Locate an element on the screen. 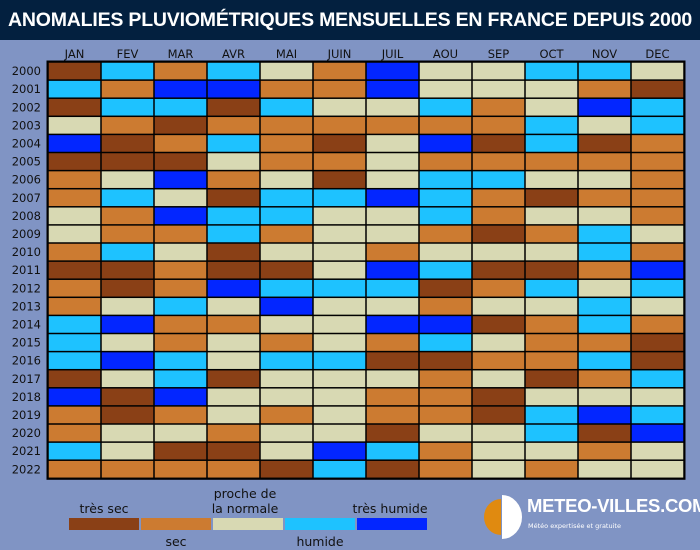 Image resolution: width=700 pixels, height=550 pixels. y-tick-label: 2018 is located at coordinates (26, 397).